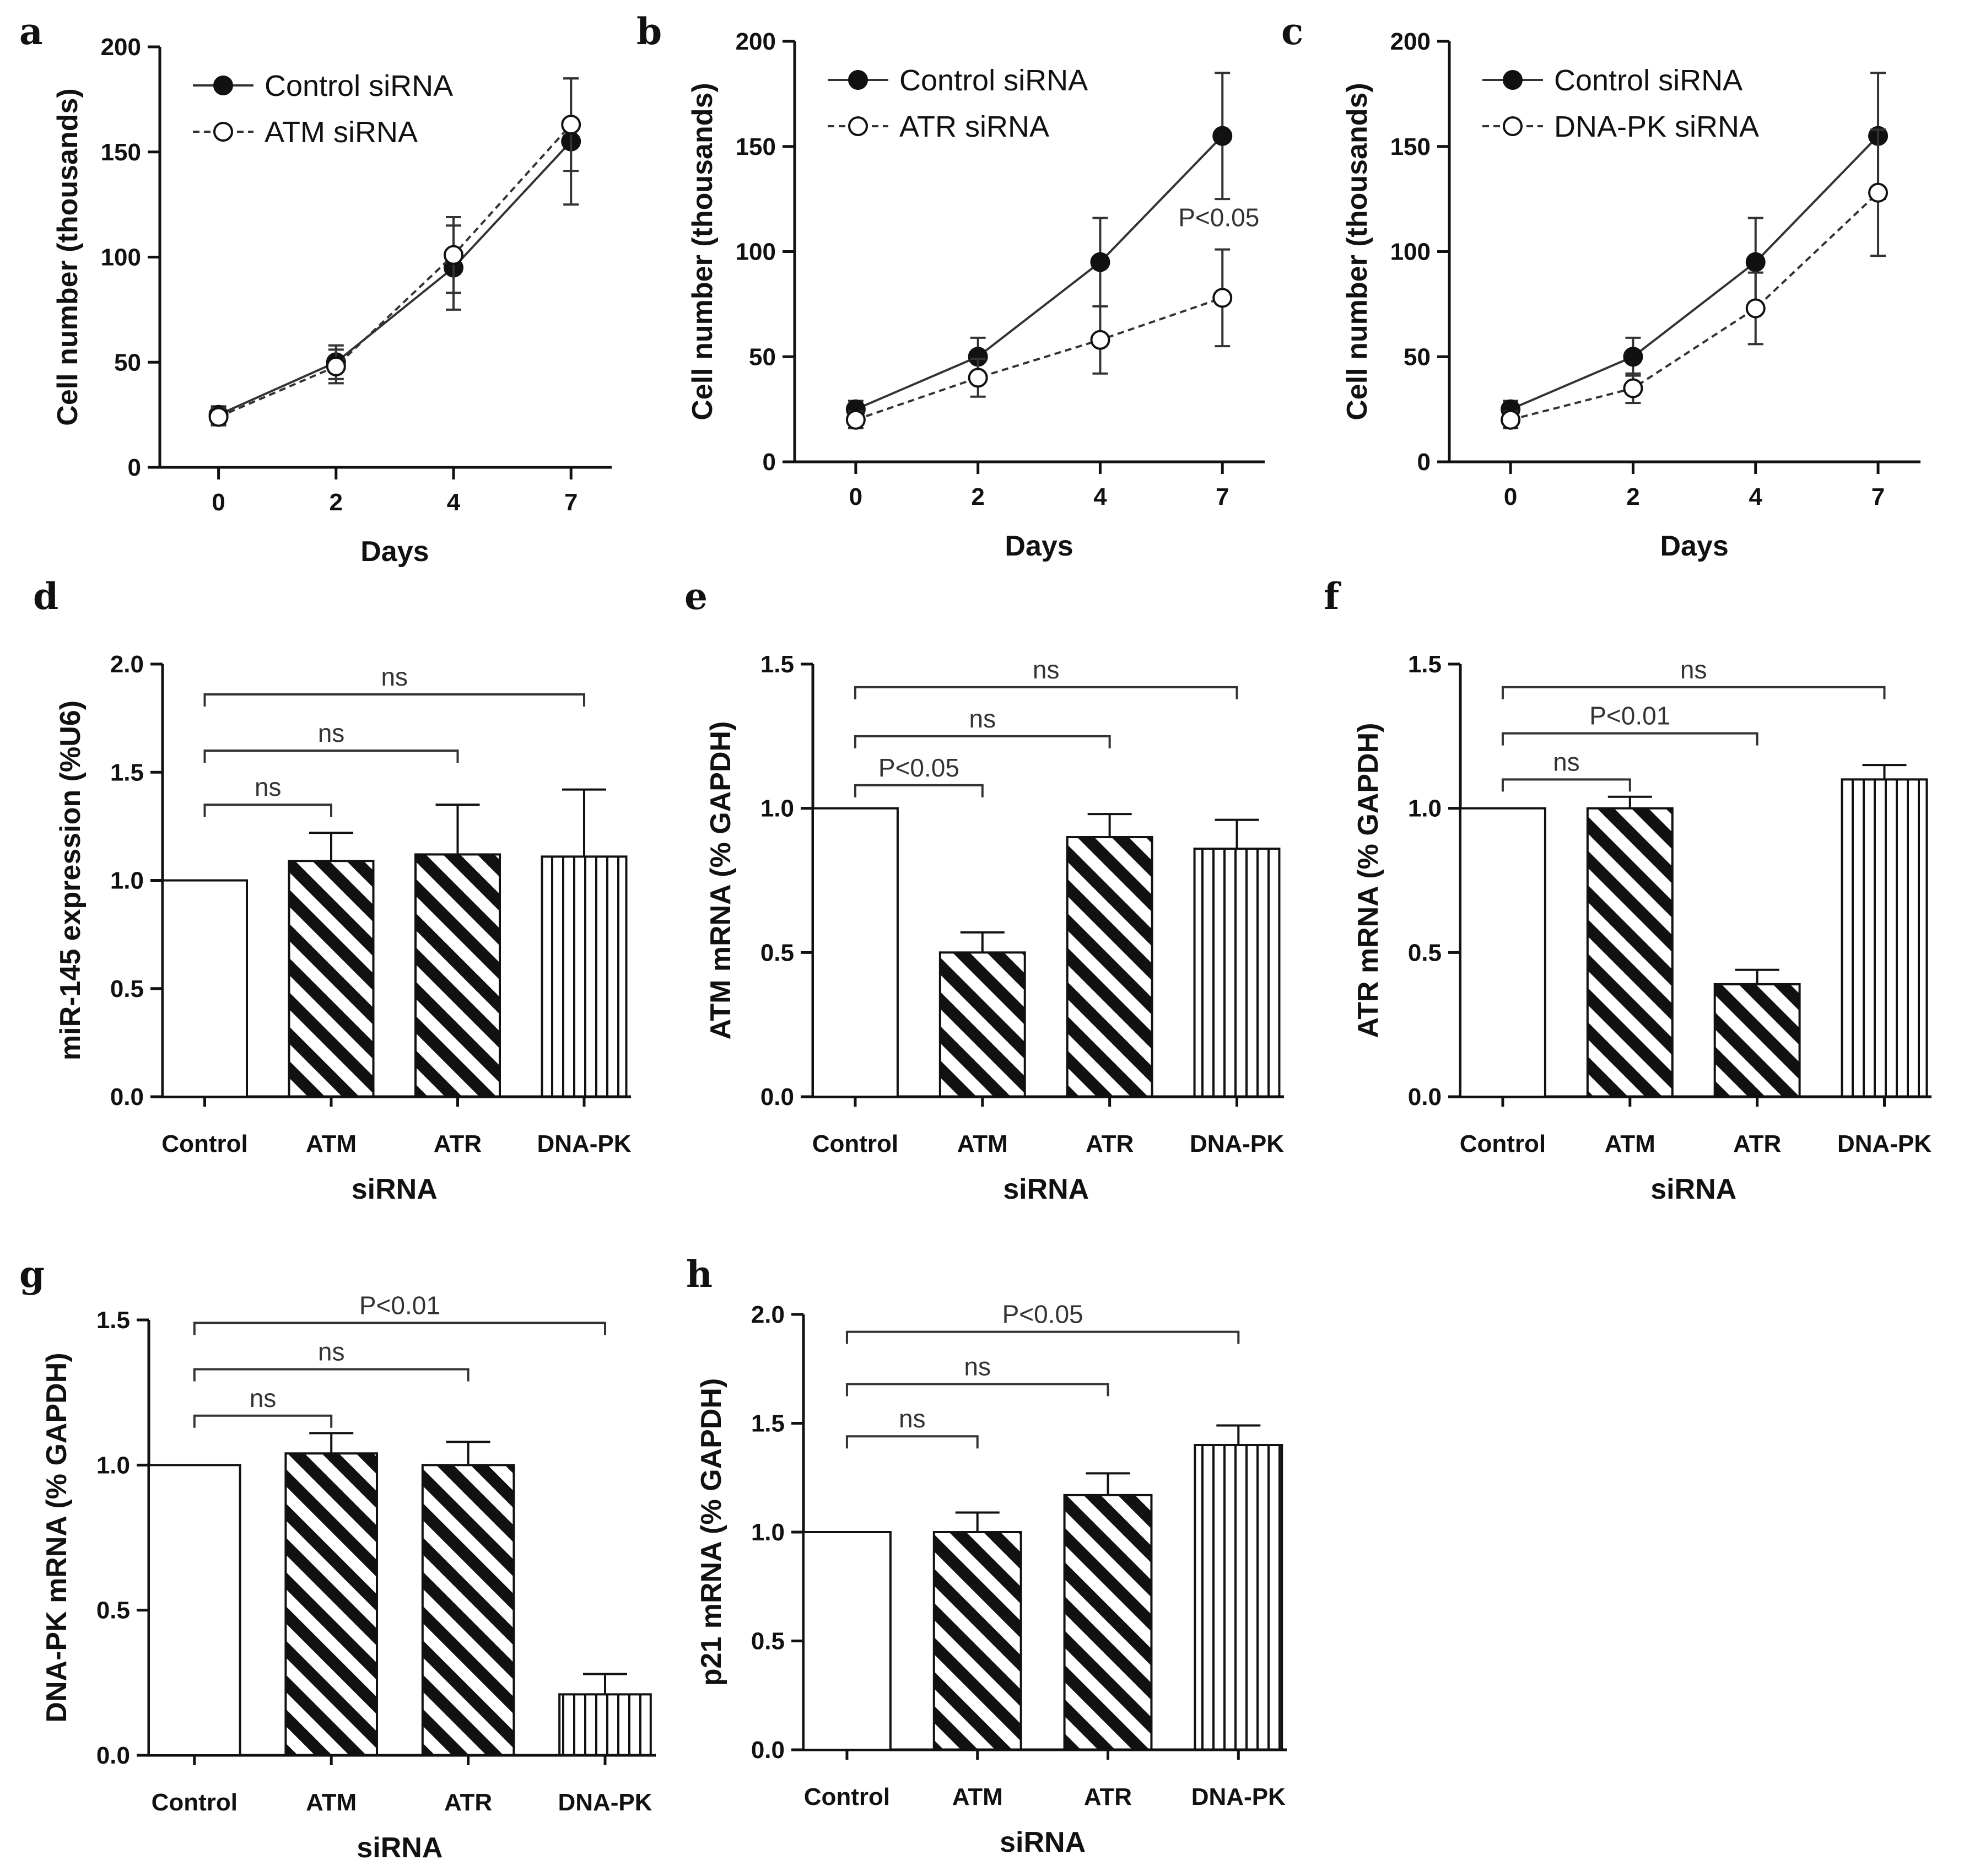 This screenshot has height=1876, width=1980. What do you see at coordinates (336, 502) in the screenshot?
I see `x-tick-label: 2` at bounding box center [336, 502].